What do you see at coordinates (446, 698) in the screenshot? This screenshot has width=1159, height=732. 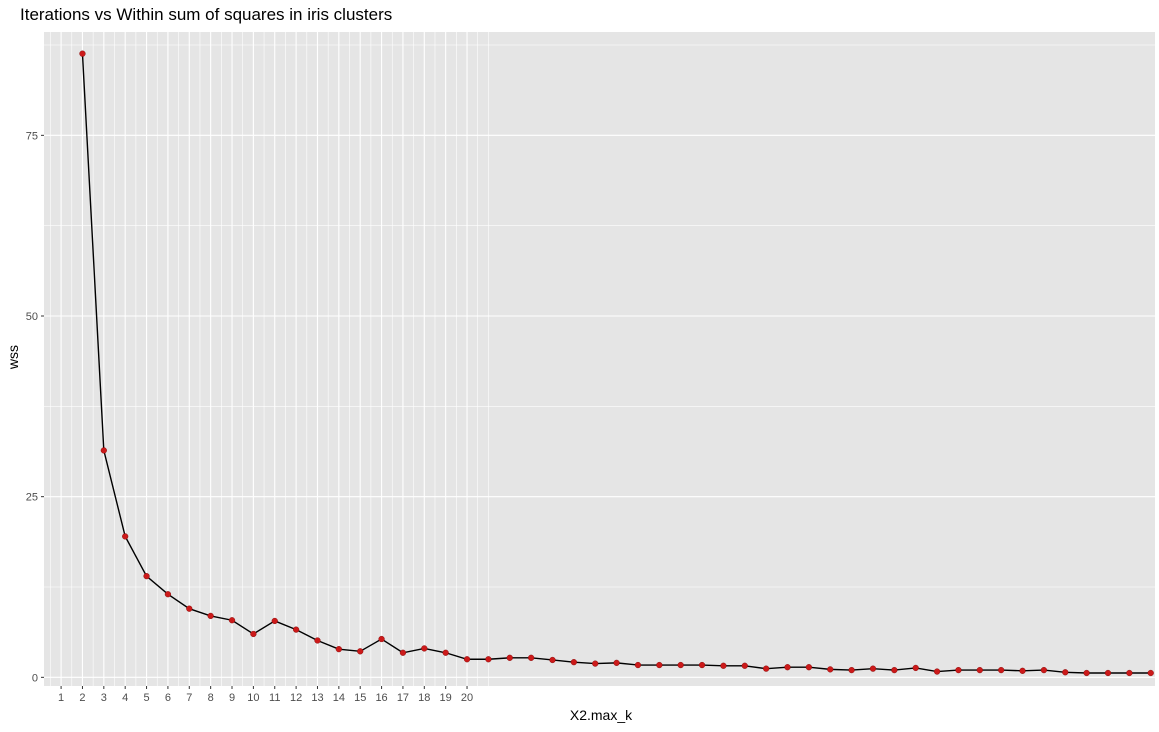 I see `x-tick-label: 19` at bounding box center [446, 698].